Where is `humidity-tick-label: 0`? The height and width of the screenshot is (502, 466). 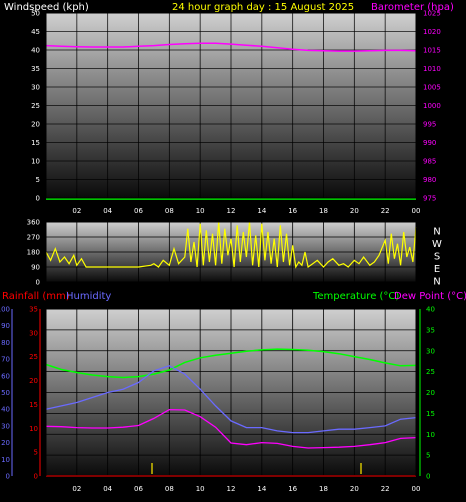 humidity-tick-label: 0 is located at coordinates (8, 477).